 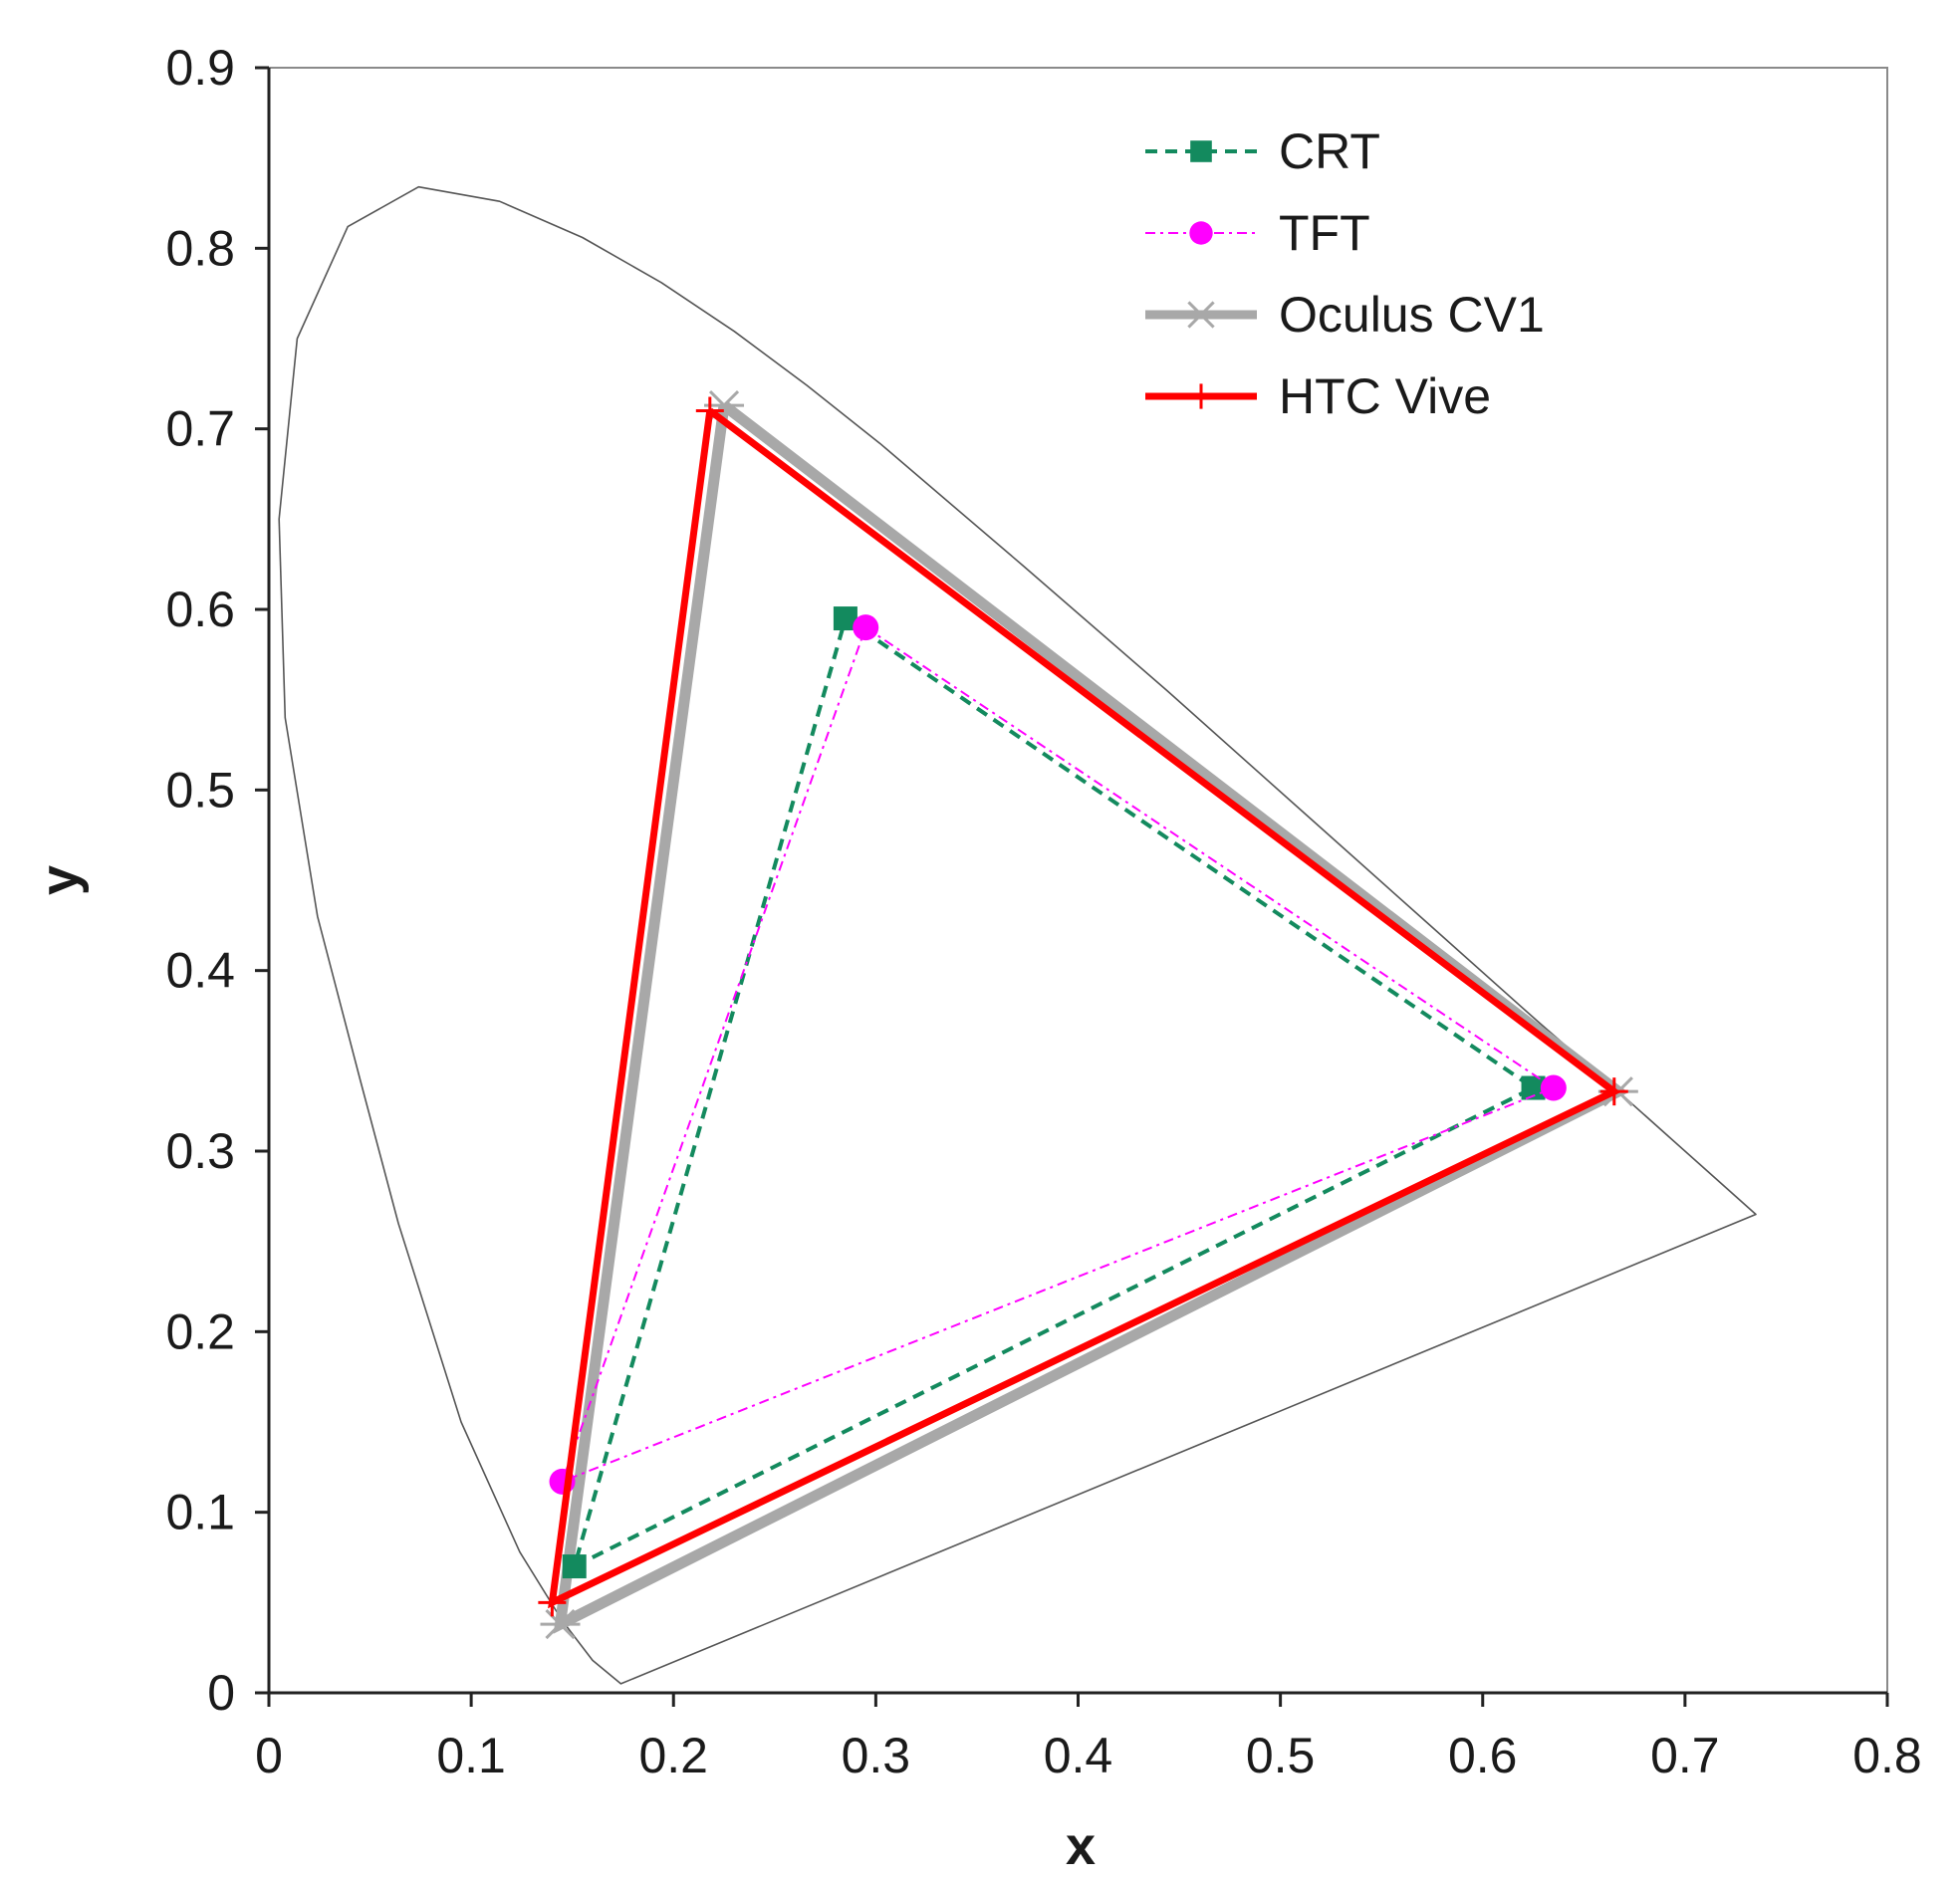 I want to click on x-tick-label: 0, so click(x=269, y=1755).